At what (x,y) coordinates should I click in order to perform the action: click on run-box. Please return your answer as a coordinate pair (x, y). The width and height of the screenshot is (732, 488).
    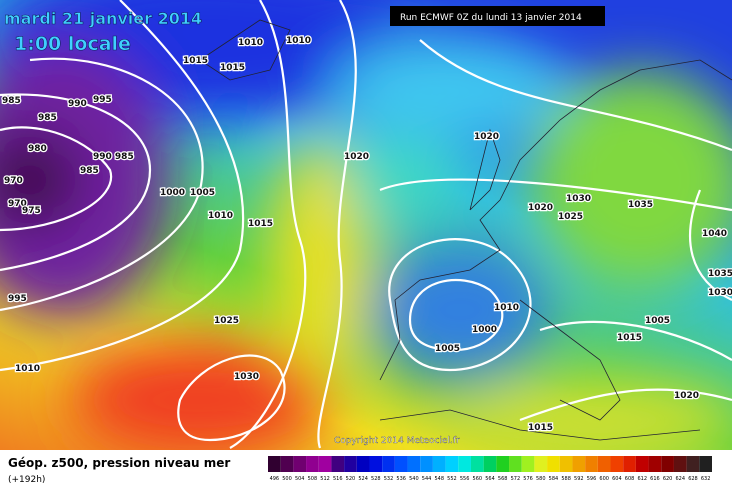
    Looking at the image, I should click on (497, 16).